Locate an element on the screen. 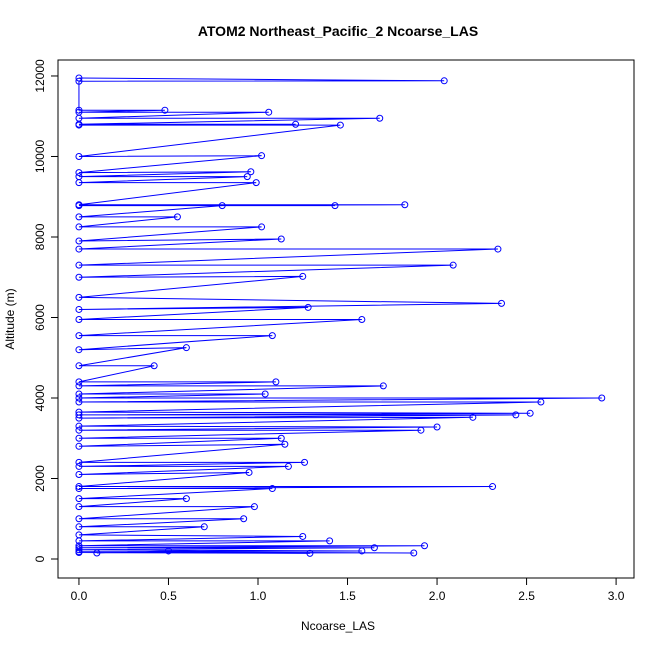  y-tick-label: 4000 is located at coordinates (40, 397).